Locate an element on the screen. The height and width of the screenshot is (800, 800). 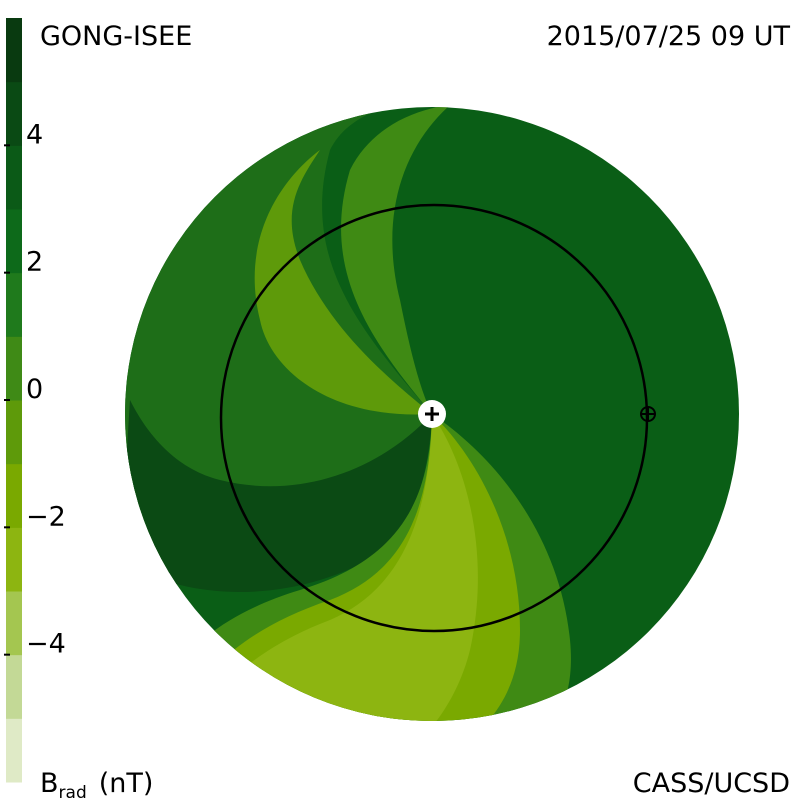
label-sub: rad is located at coordinates (73, 791).